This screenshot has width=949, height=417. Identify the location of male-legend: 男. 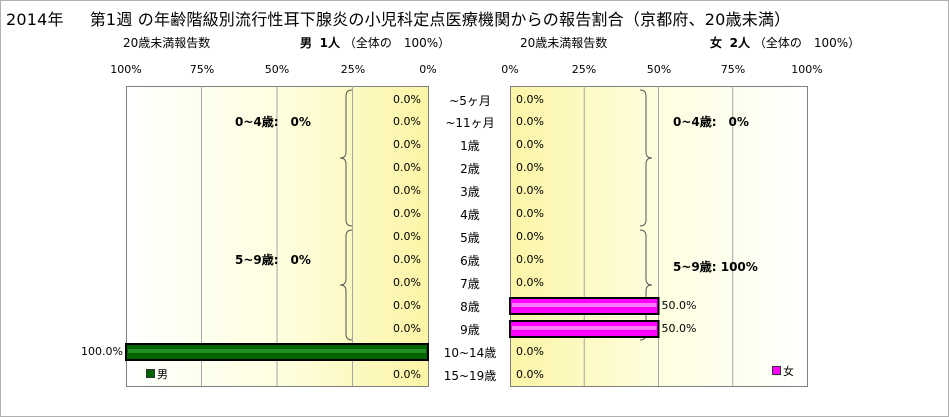
(157, 374).